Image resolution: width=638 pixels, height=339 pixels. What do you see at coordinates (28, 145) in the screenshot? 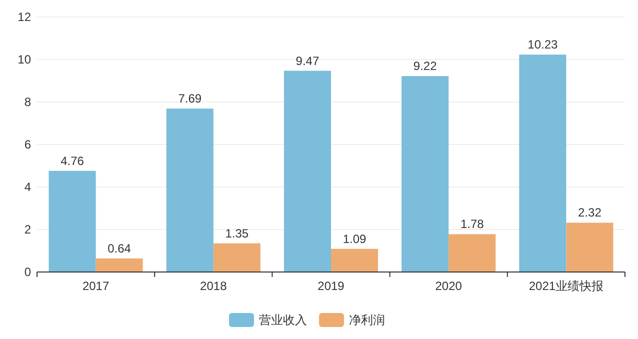
I see `y-tick-label: 6` at bounding box center [28, 145].